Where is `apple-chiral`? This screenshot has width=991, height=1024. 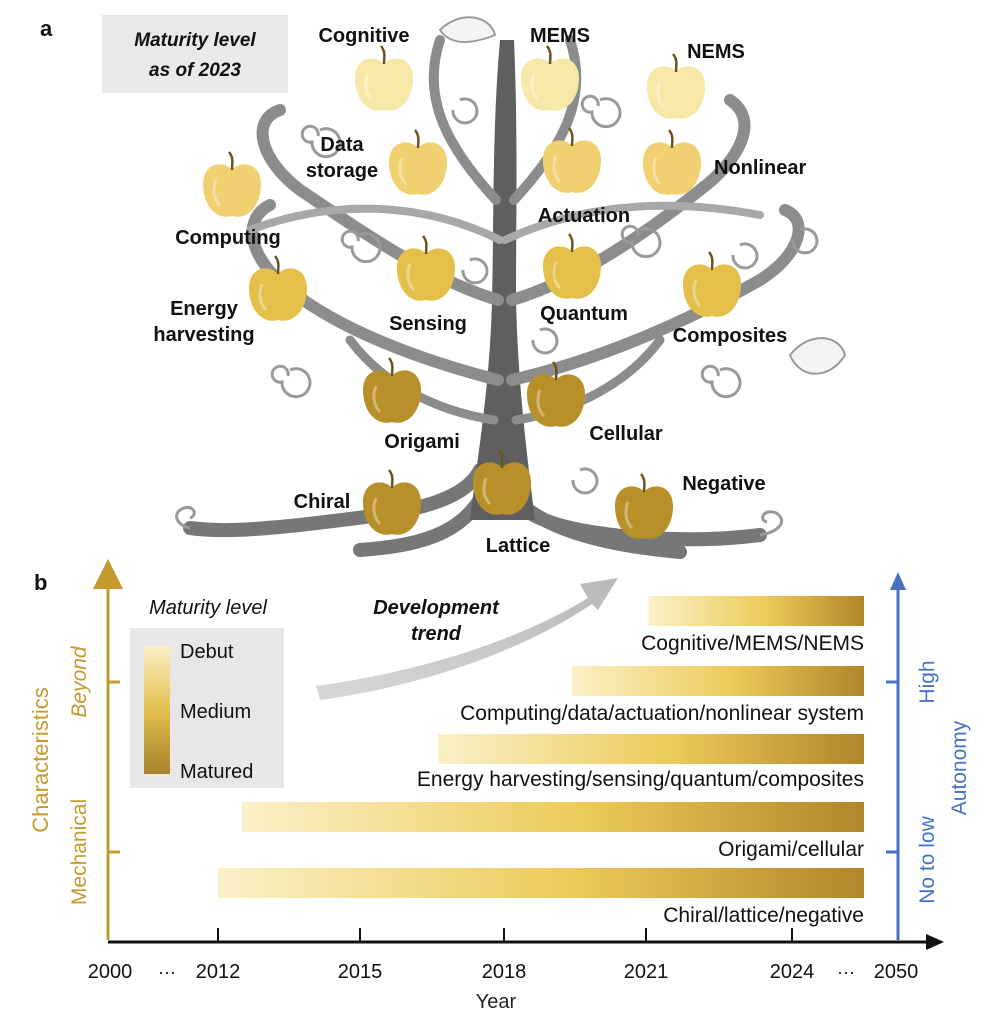
apple-chiral is located at coordinates (392, 502).